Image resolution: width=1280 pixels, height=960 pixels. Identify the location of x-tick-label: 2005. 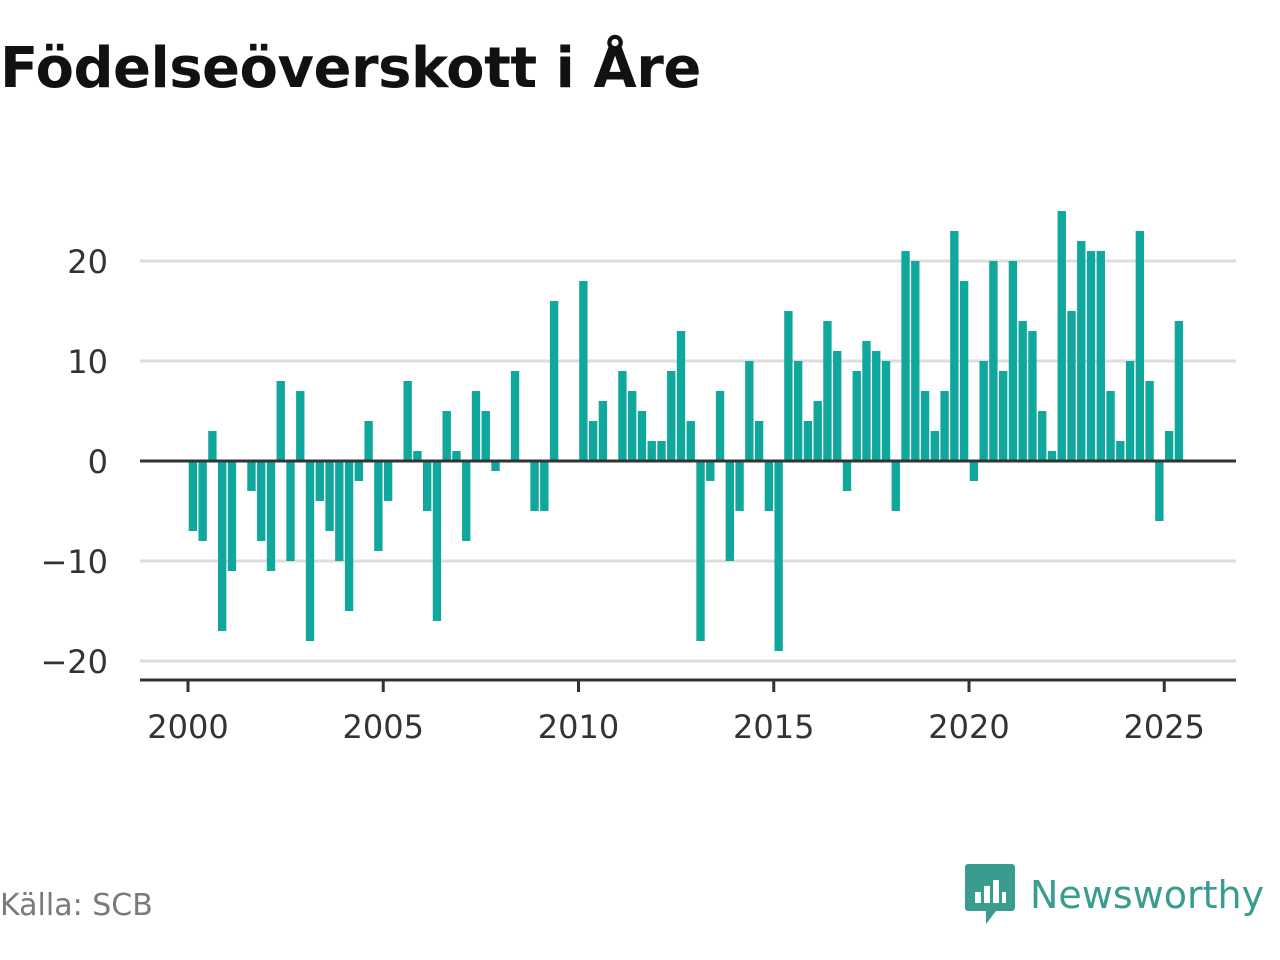
(383, 727).